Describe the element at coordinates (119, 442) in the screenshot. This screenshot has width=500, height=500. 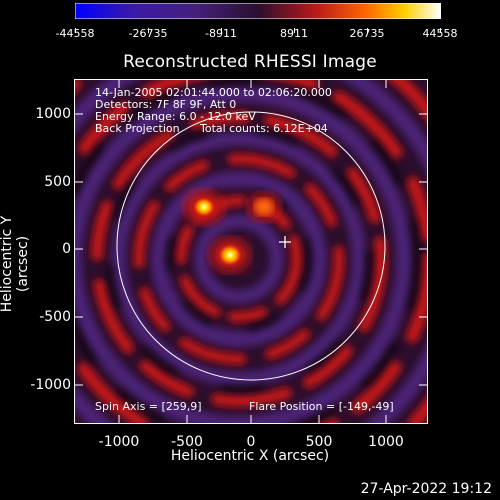
I see `x-tick-label: -1000` at that location.